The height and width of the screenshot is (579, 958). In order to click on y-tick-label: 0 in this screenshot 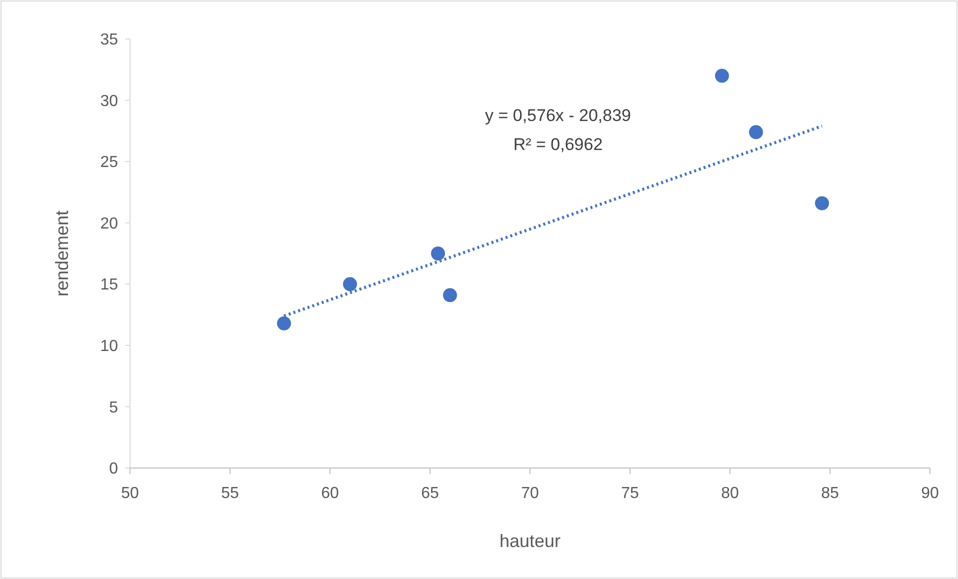, I will do `click(113, 469)`.